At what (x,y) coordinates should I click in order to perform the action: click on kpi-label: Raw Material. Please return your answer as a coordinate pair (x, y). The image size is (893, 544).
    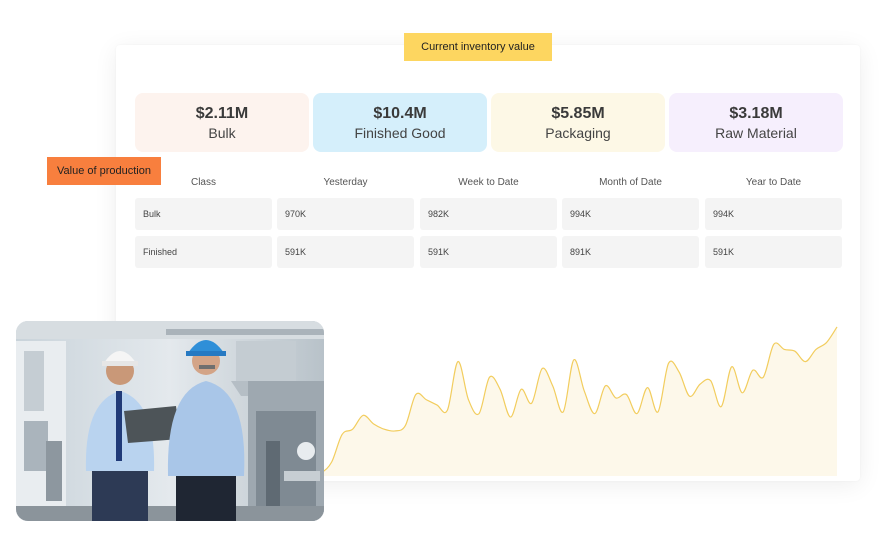
    Looking at the image, I should click on (756, 132).